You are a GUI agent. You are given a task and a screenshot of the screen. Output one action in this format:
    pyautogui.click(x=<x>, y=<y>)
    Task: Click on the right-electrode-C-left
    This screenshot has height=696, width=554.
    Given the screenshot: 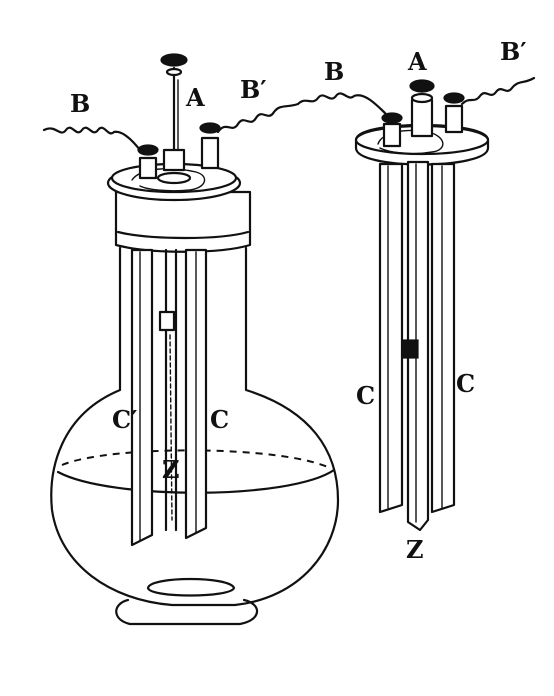 What is the action you would take?
    pyautogui.click(x=391, y=338)
    